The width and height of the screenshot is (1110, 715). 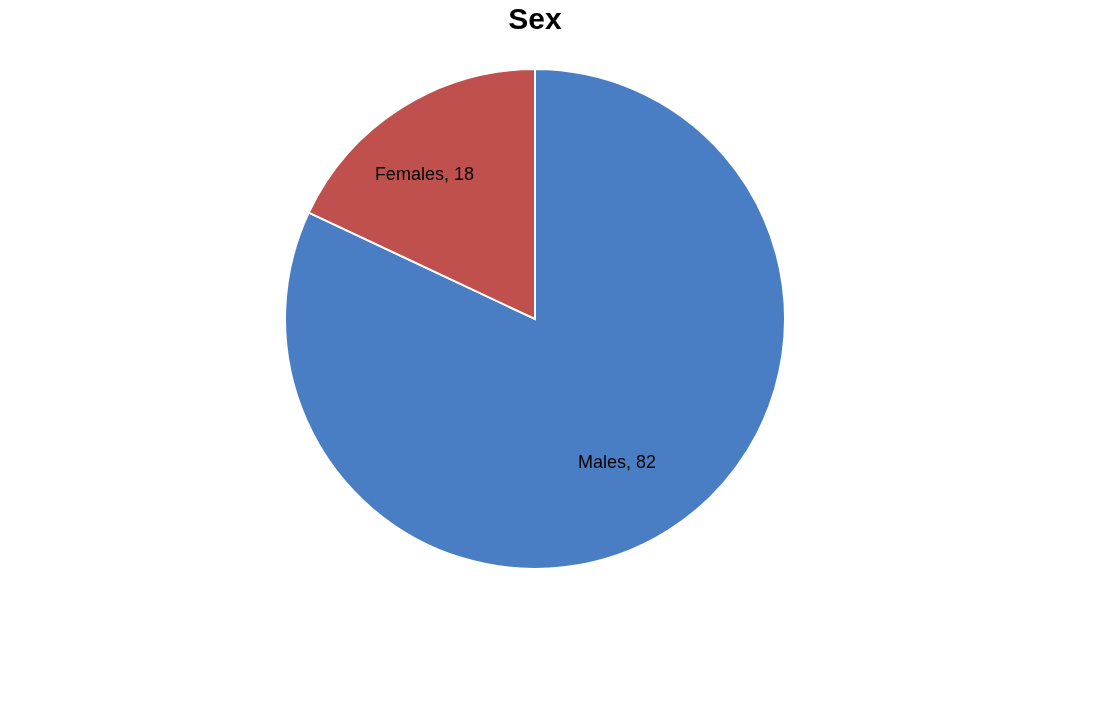 What do you see at coordinates (458, 174) in the screenshot?
I see `data-label: , 18` at bounding box center [458, 174].